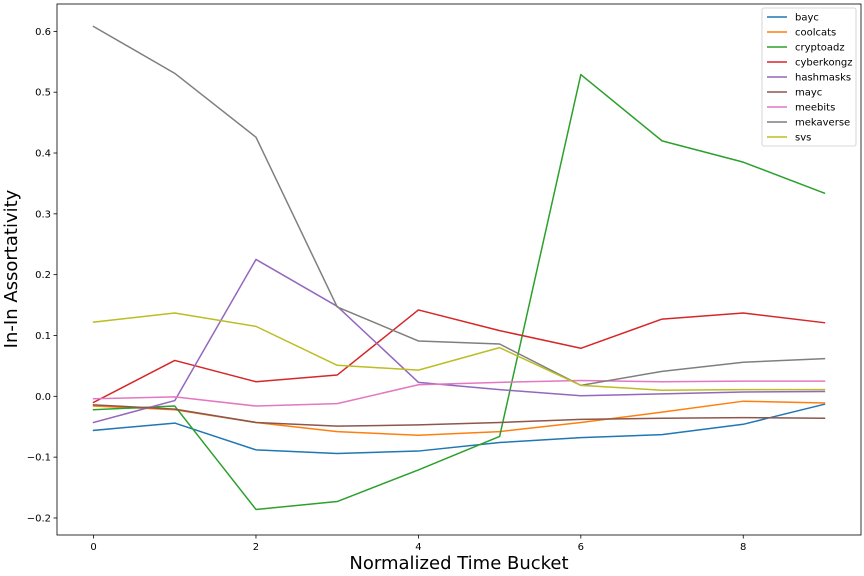  I want to click on y-tick-label: 0.4, so click(43, 154).